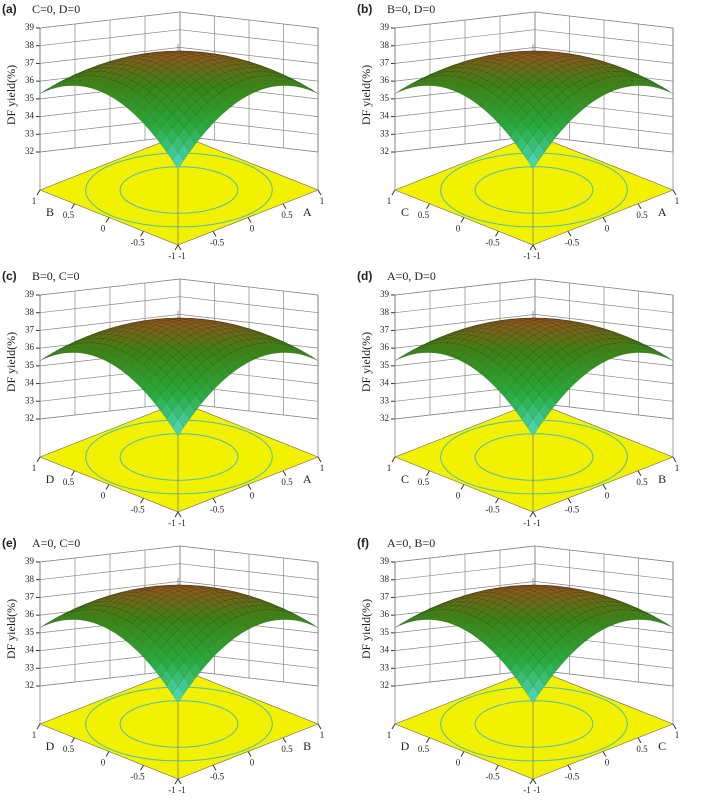 The image size is (709, 800). I want to click on panel-title: C=0, D=0, so click(56, 9).